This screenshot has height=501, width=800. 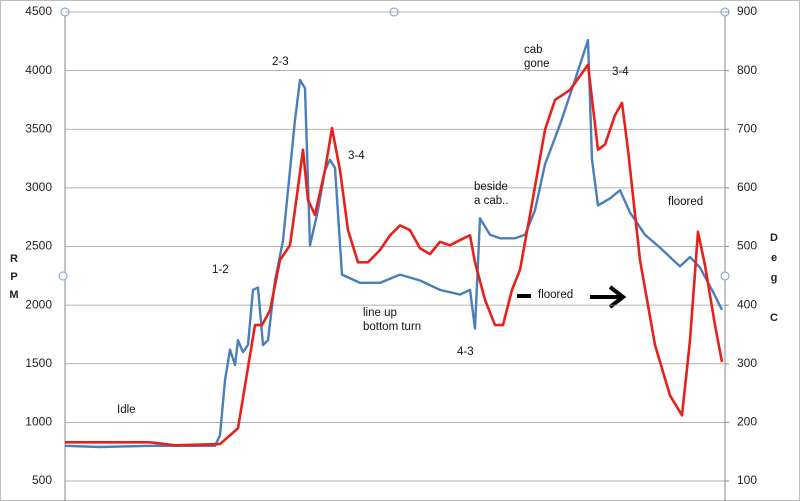 I want to click on y-tick-label: 2000, so click(x=38, y=304).